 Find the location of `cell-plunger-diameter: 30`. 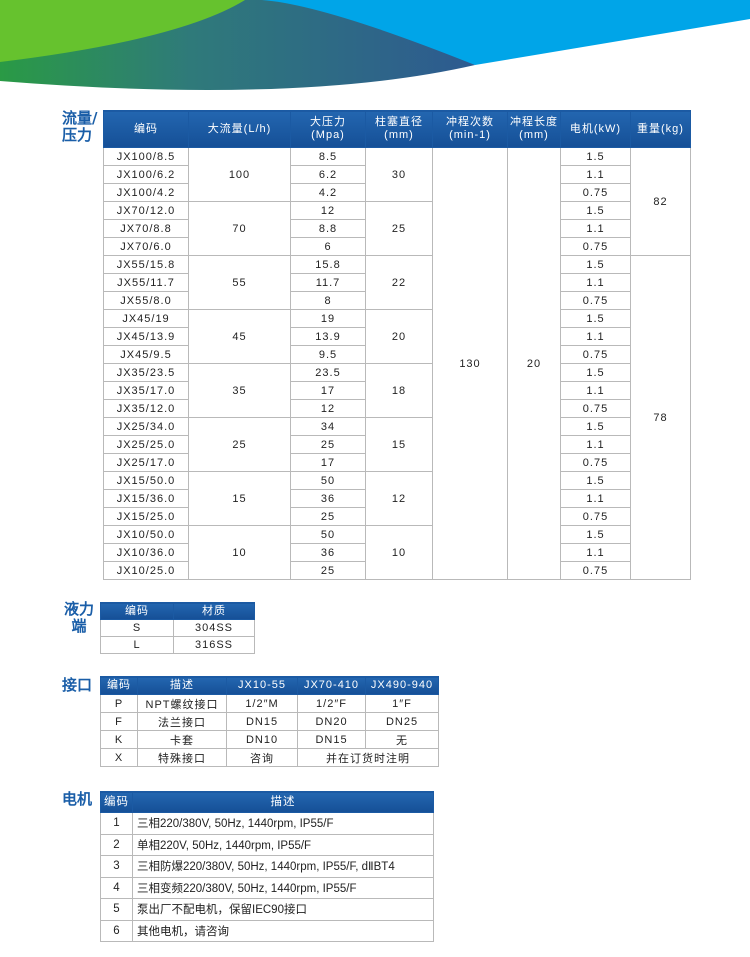

cell-plunger-diameter: 30 is located at coordinates (399, 174).